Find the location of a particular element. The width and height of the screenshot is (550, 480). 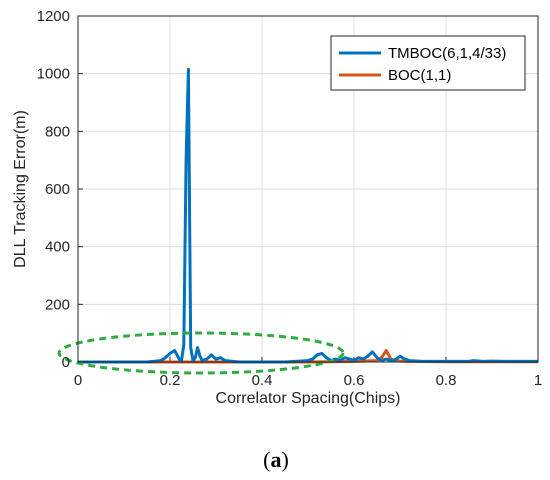

x-tick-label: 1 is located at coordinates (538, 380).